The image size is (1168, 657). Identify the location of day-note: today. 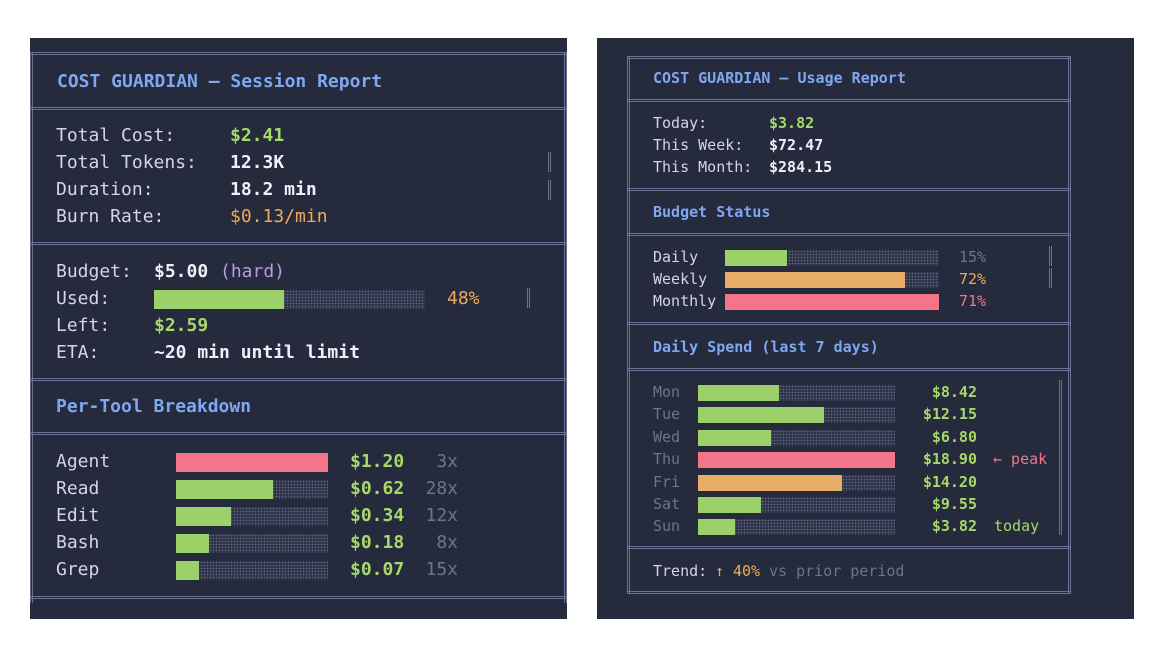
(1017, 526).